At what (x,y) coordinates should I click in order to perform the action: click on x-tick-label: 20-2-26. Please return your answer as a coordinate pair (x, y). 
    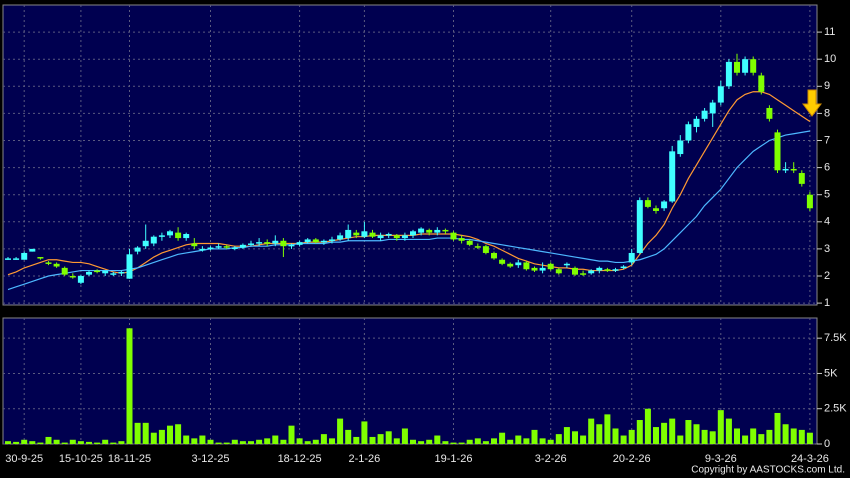
    Looking at the image, I should click on (632, 459).